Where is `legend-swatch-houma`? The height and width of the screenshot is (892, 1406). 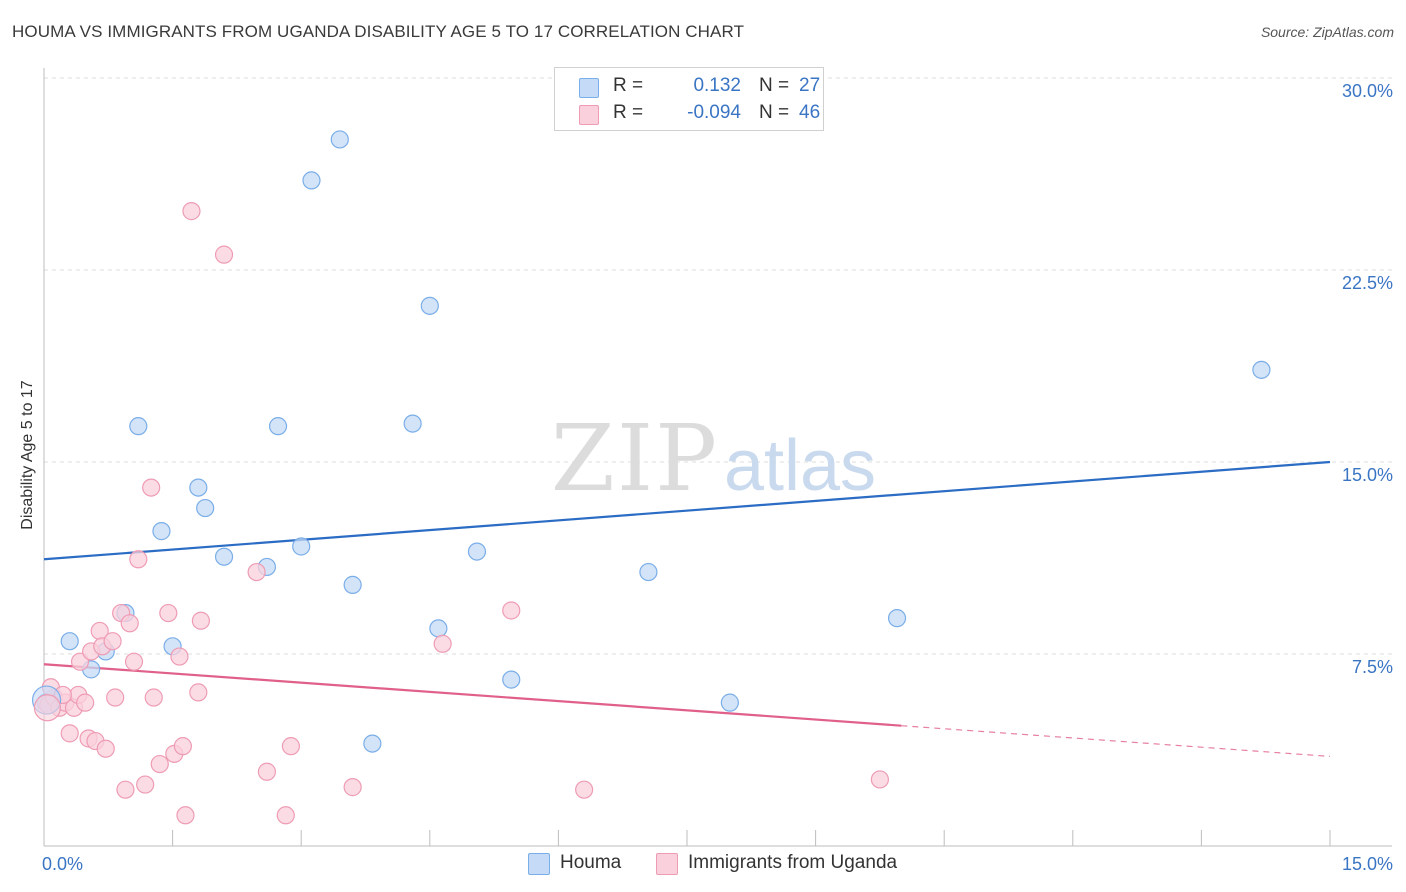 legend-swatch-houma is located at coordinates (589, 88).